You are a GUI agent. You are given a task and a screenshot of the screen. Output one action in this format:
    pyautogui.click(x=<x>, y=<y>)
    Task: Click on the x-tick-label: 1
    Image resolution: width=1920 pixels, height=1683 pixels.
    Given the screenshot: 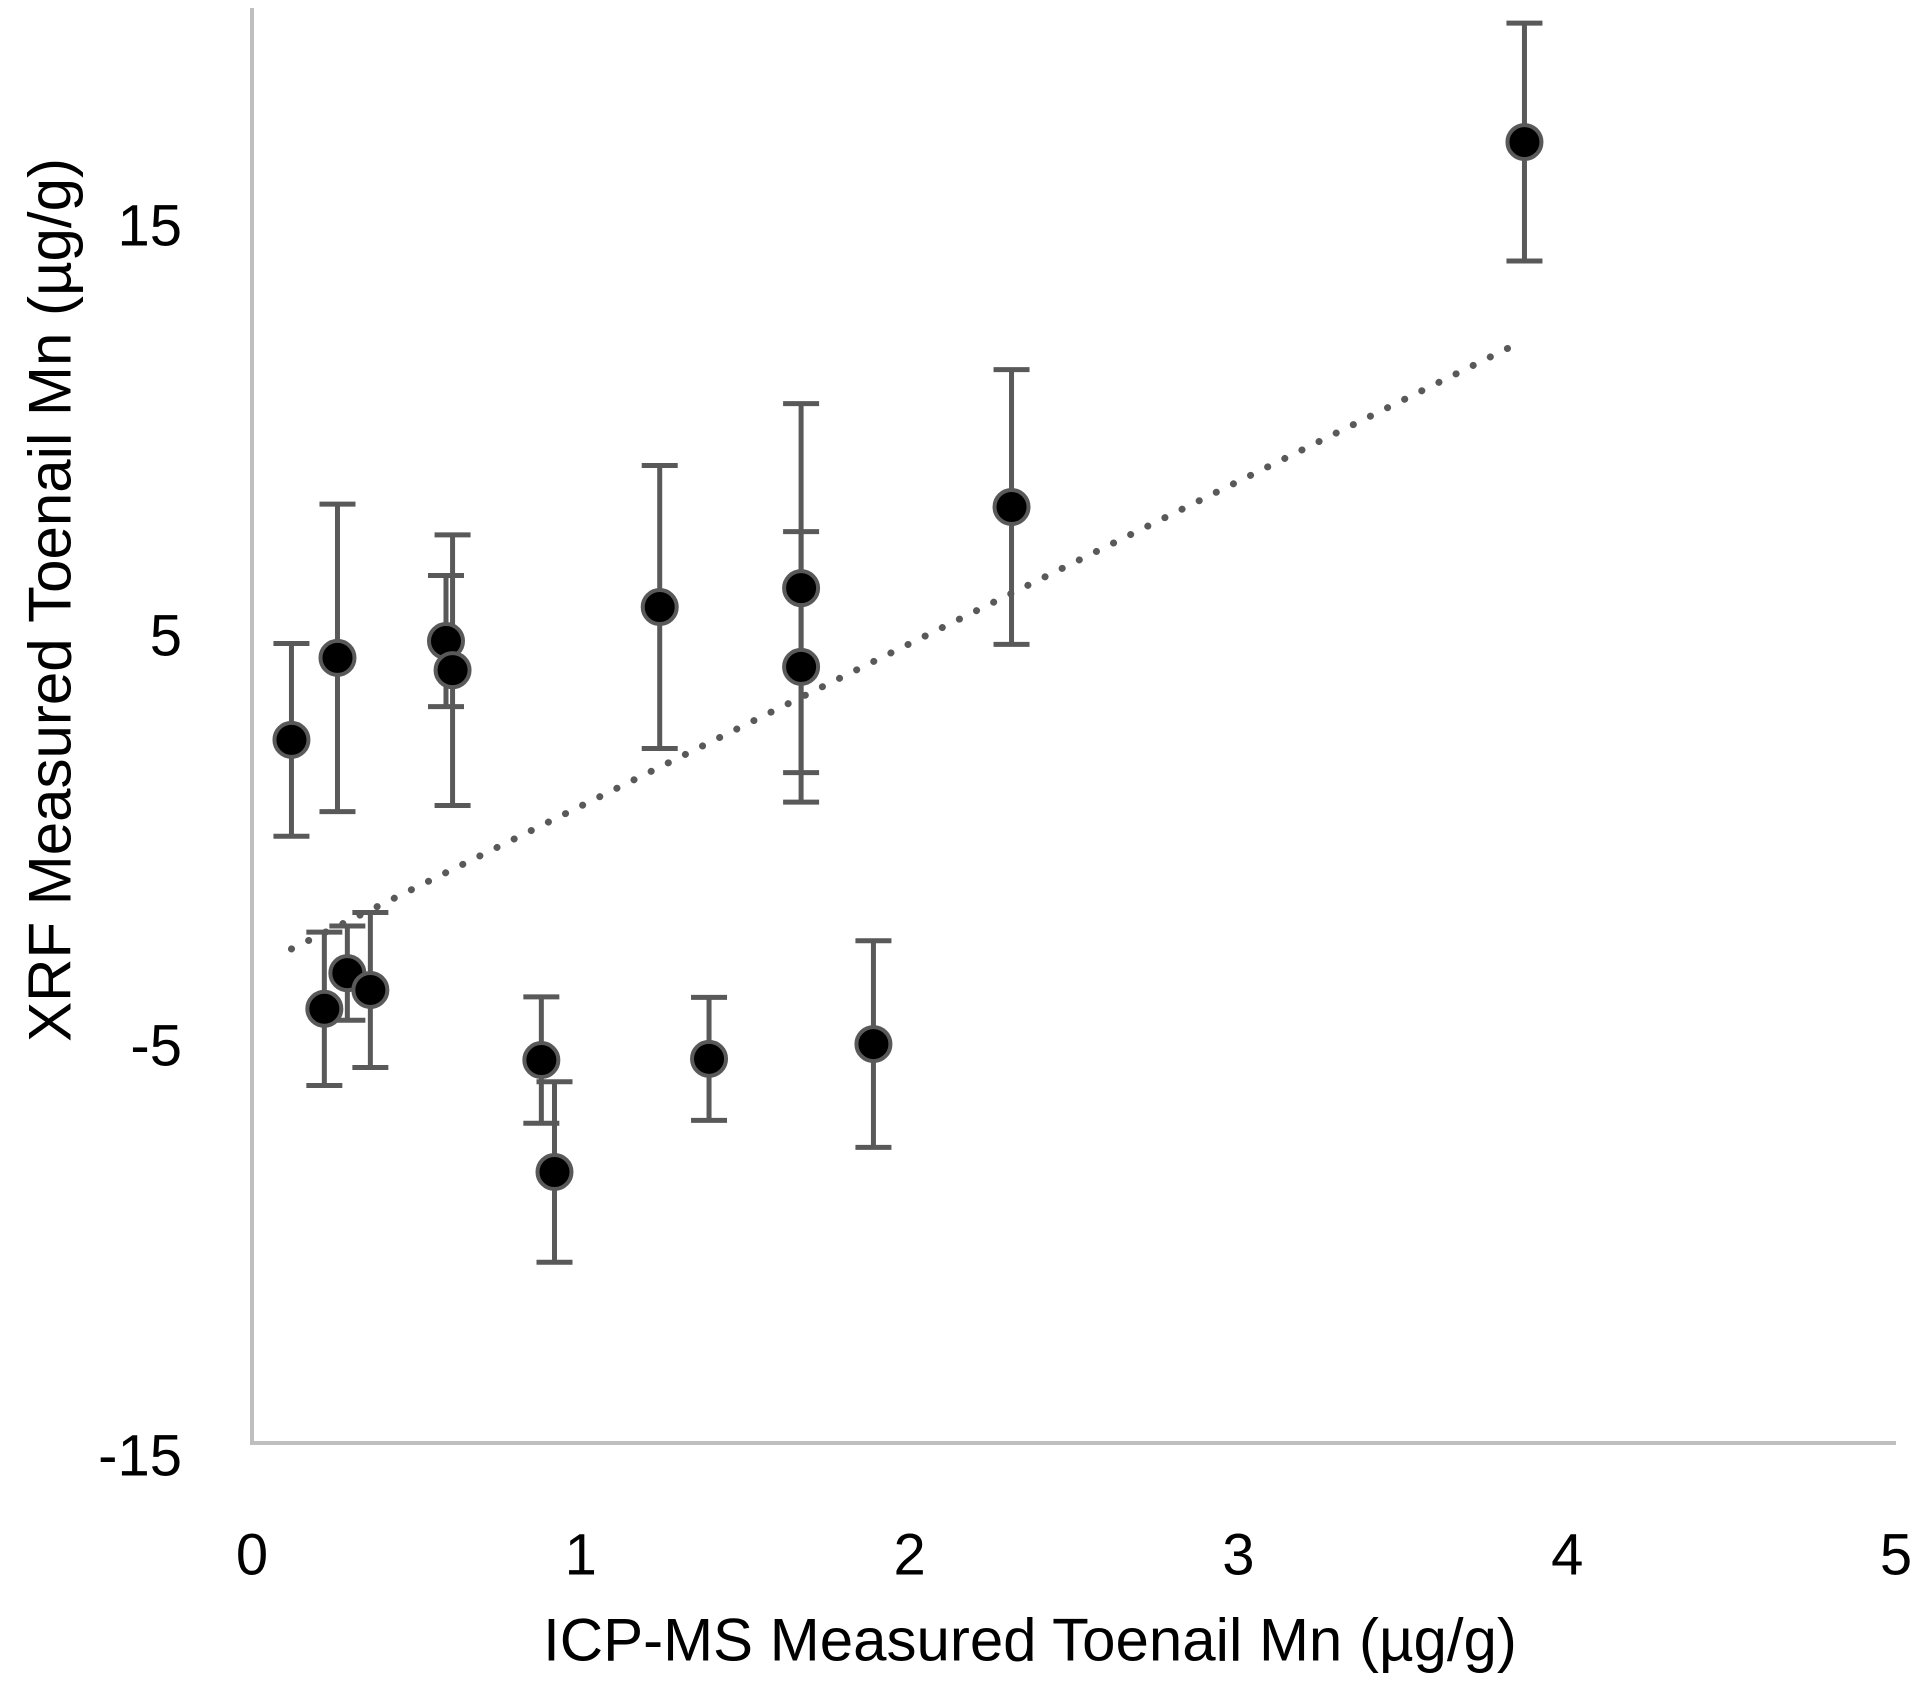 What is the action you would take?
    pyautogui.click(x=581, y=1555)
    